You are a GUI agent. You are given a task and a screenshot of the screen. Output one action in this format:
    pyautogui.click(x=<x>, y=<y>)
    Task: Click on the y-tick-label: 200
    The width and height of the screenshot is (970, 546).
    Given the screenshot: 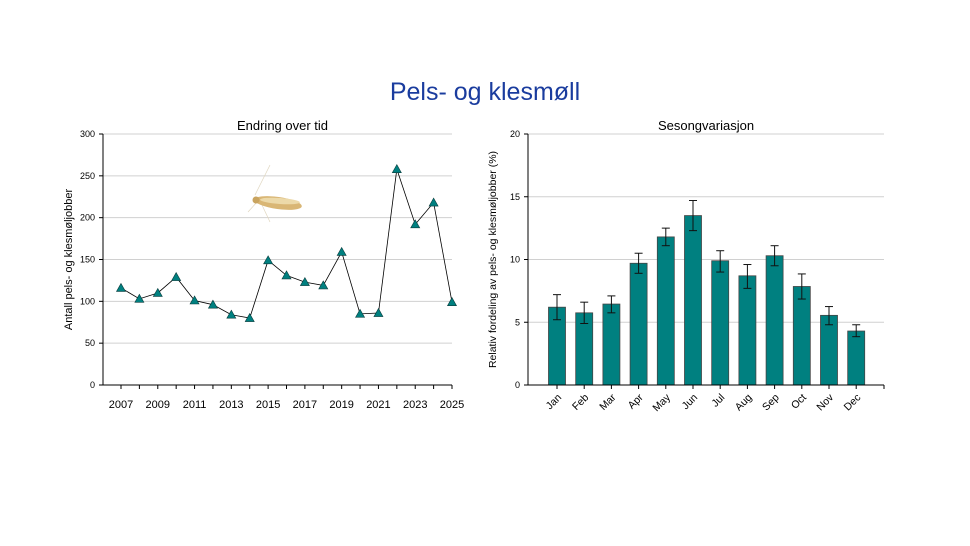 What is the action you would take?
    pyautogui.click(x=87, y=218)
    